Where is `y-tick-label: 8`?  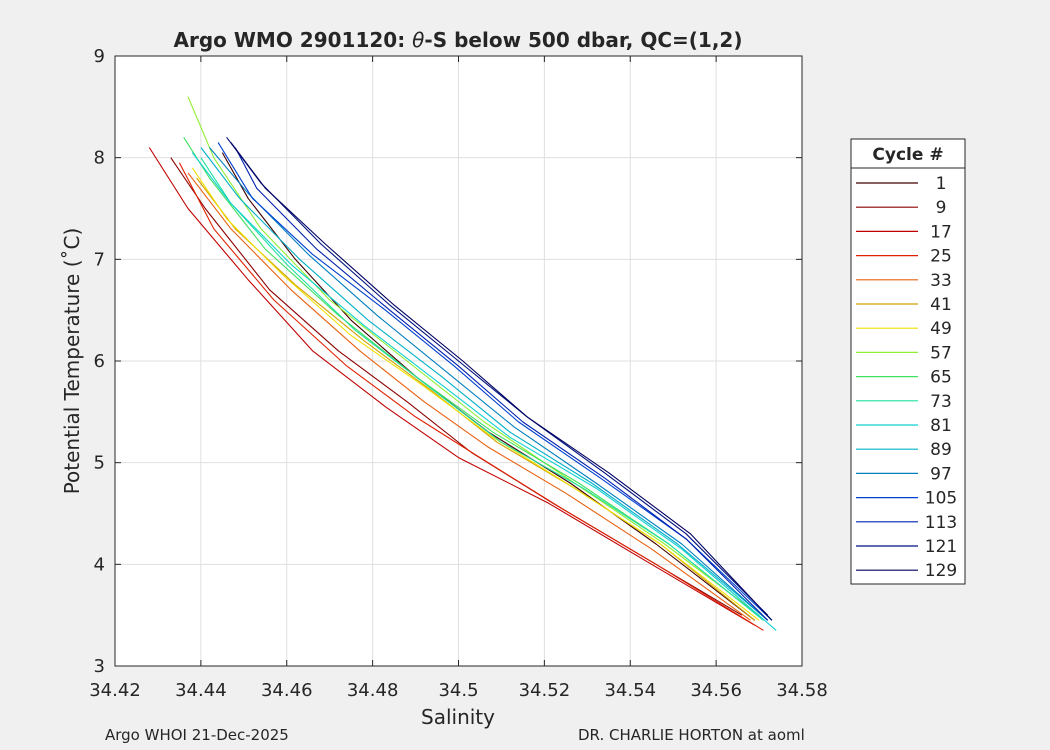
y-tick-label: 8 is located at coordinates (99, 158).